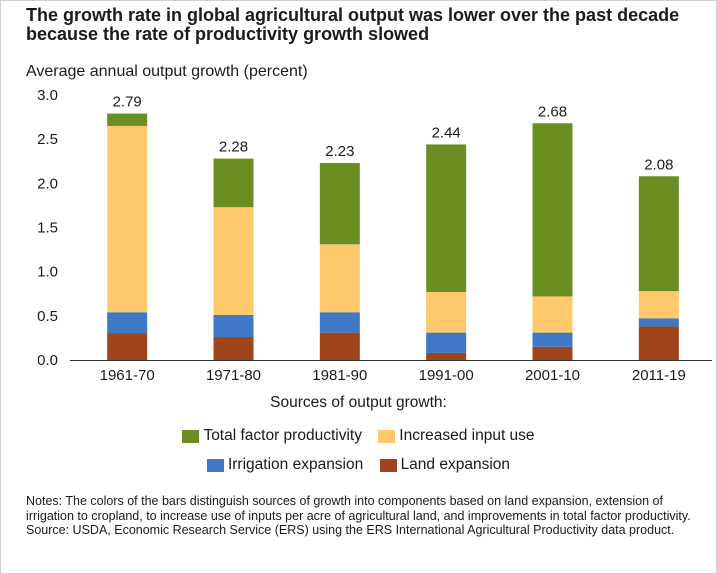  I want to click on legend-label: Total factor productivity, so click(282, 435).